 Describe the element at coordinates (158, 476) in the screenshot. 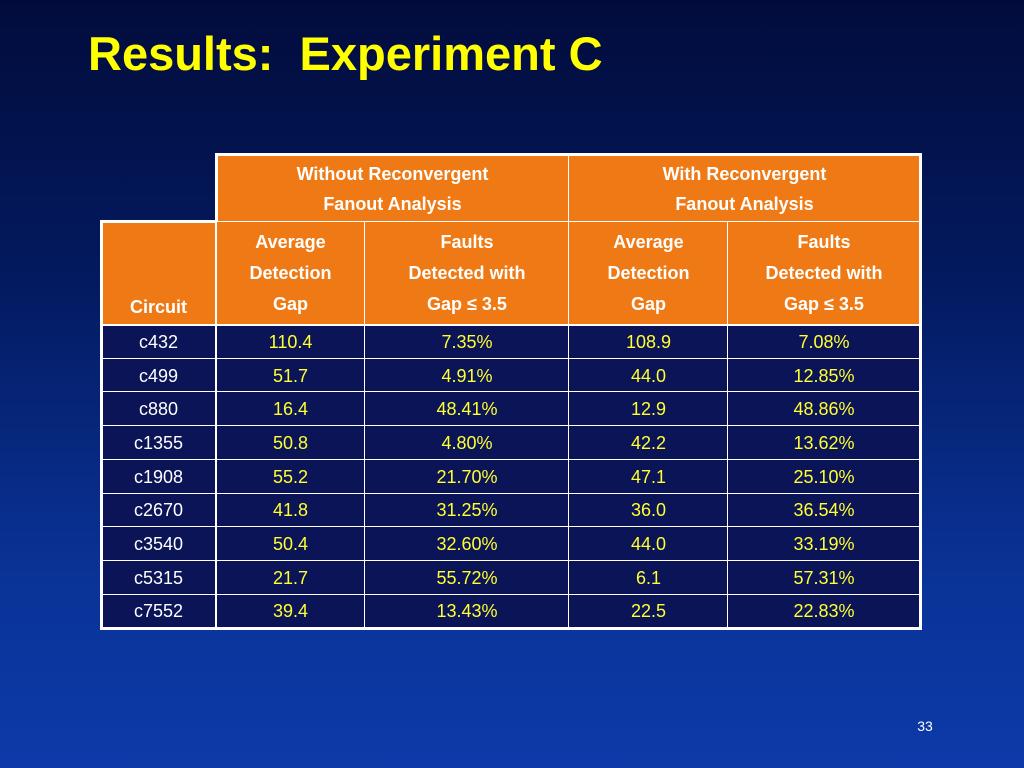

I see `circuit-name-cell: c1908` at that location.